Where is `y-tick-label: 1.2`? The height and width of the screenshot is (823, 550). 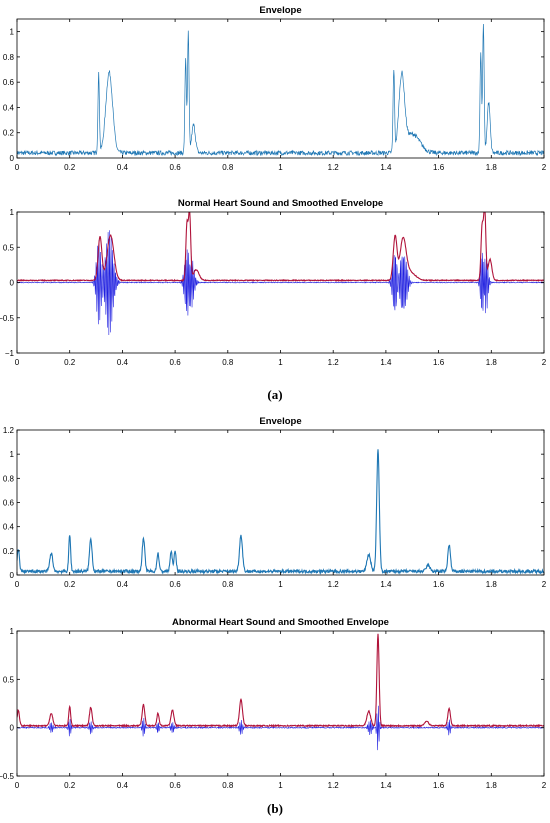
y-tick-label: 1.2 is located at coordinates (9, 430).